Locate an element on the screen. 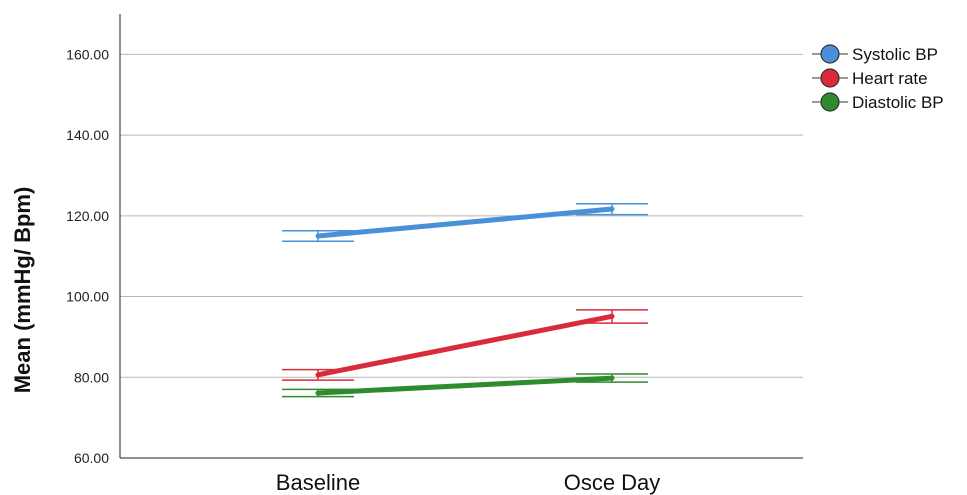 This screenshot has width=967, height=495. legend-item: Systolic BP is located at coordinates (875, 54).